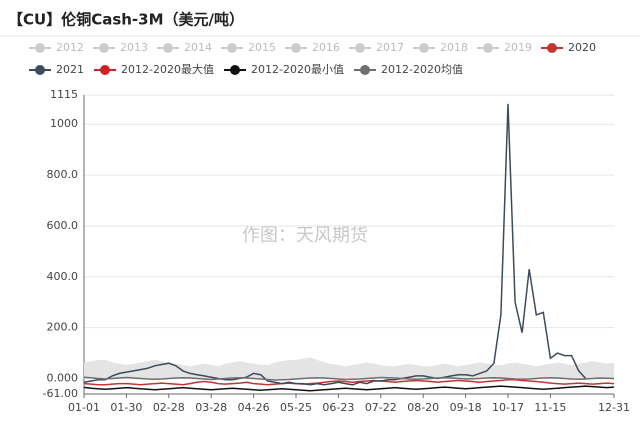 This screenshot has width=640, height=434. What do you see at coordinates (167, 69) in the screenshot?
I see `legend-label: 2012-2020最大值` at bounding box center [167, 69].